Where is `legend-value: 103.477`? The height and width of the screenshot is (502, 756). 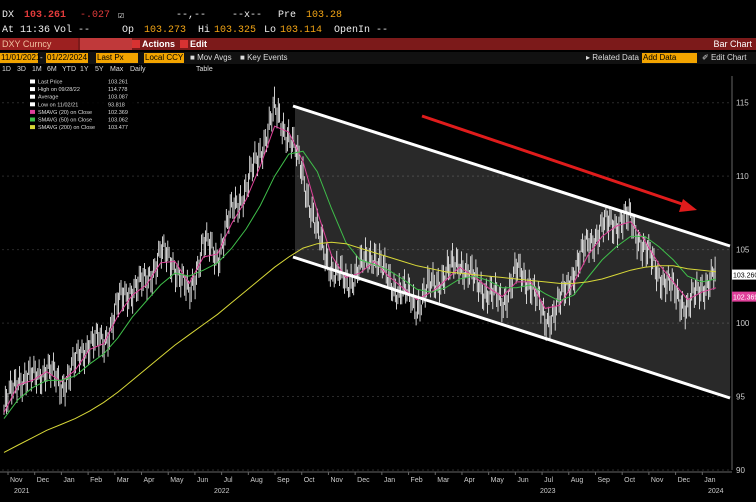
legend-value: 103.477 is located at coordinates (118, 128).